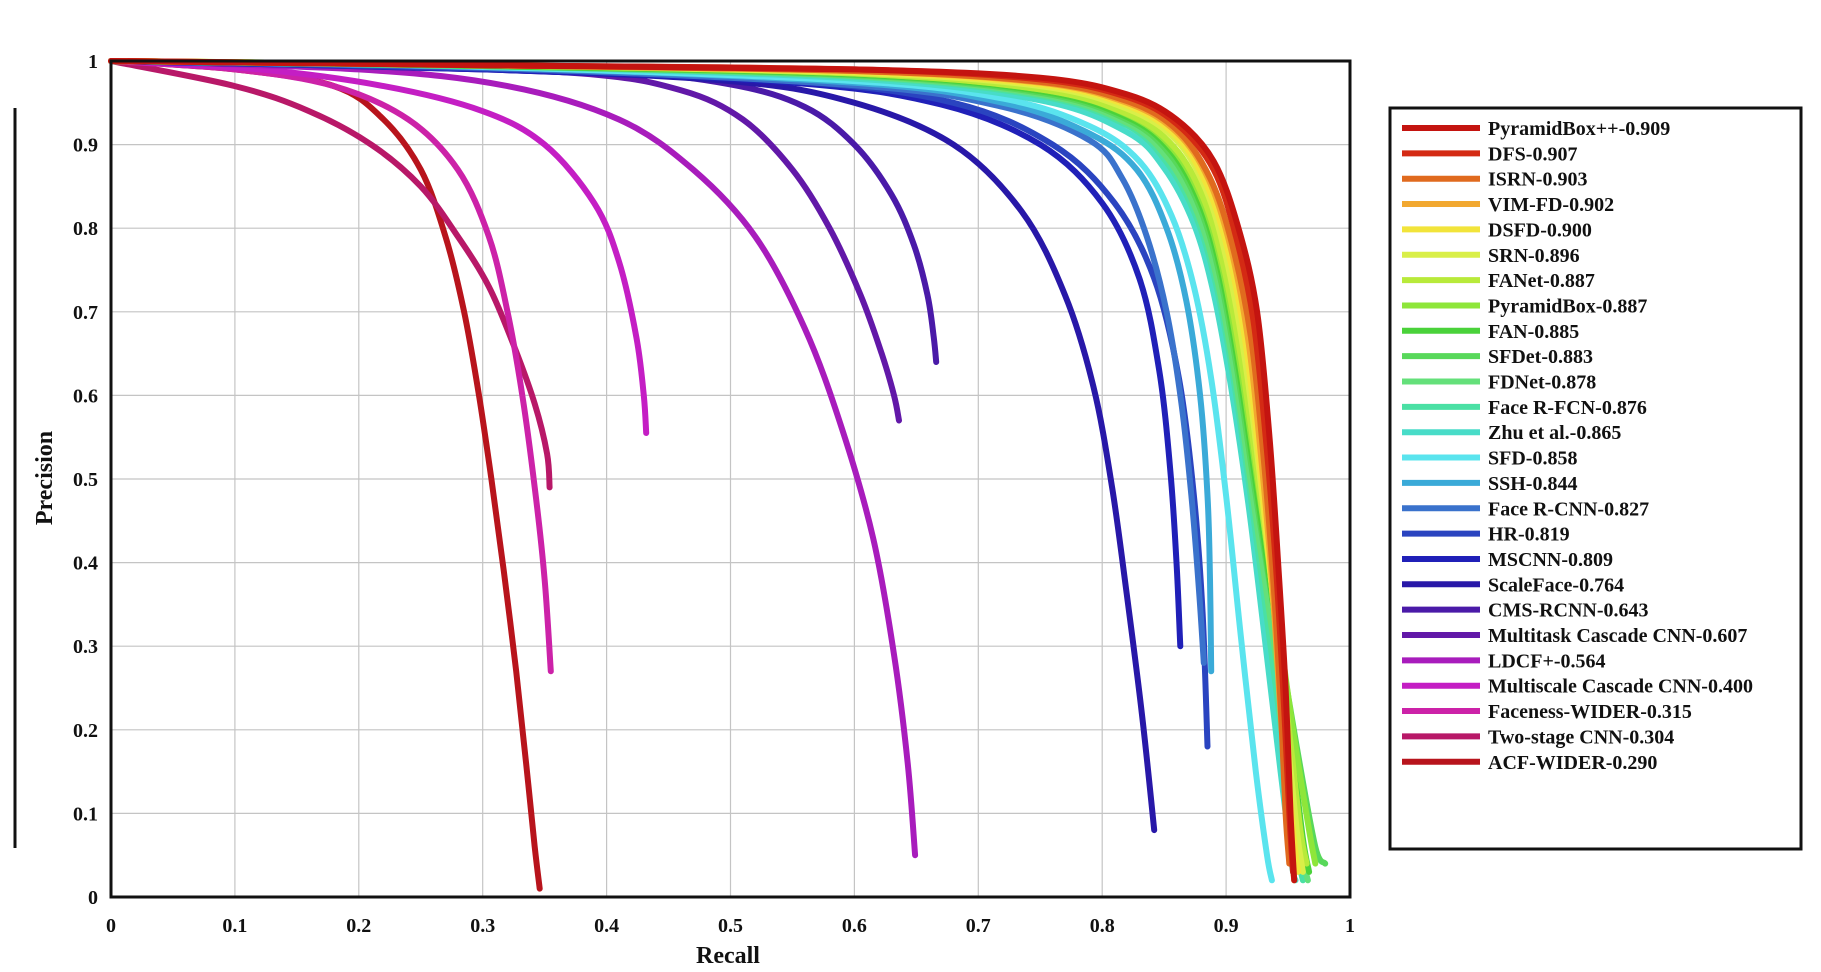 This screenshot has width=1821, height=972. I want to click on legend-label-two-stage-cnn-0-304: Two-stage CNN-0.304, so click(1581, 737).